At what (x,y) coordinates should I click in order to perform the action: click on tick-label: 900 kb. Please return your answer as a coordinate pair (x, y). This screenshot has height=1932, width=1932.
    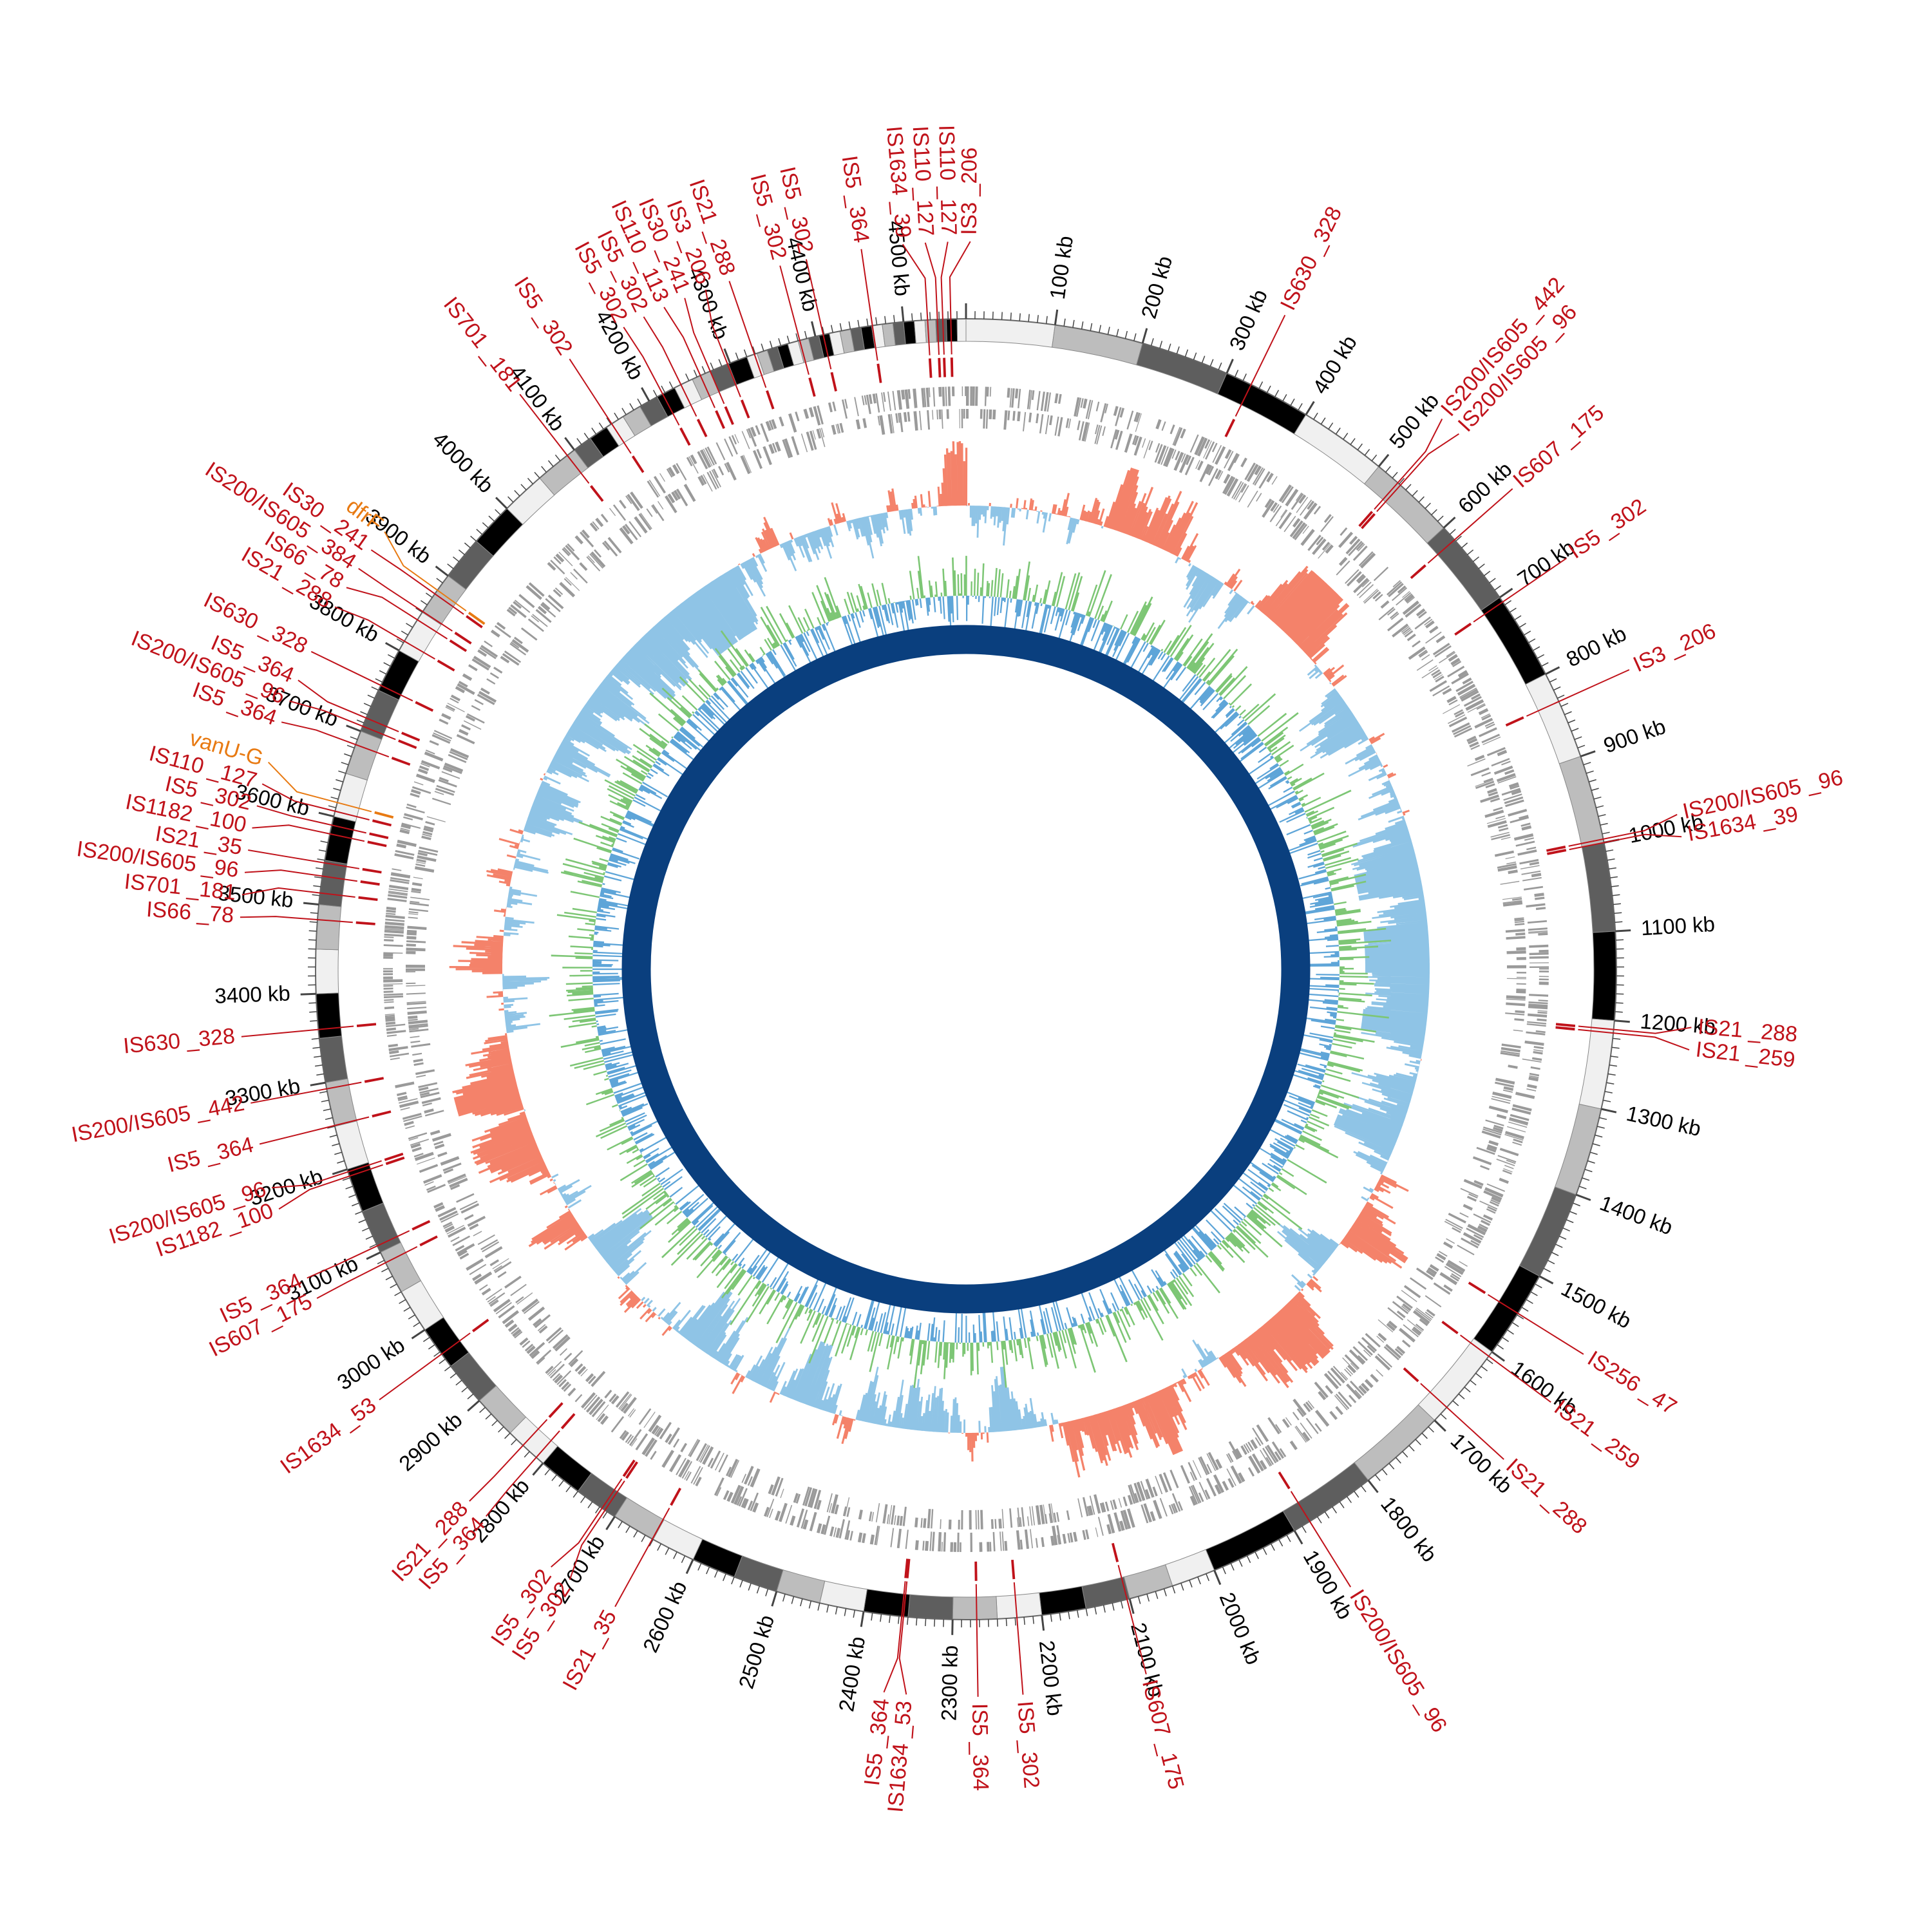
    Looking at the image, I should click on (1634, 735).